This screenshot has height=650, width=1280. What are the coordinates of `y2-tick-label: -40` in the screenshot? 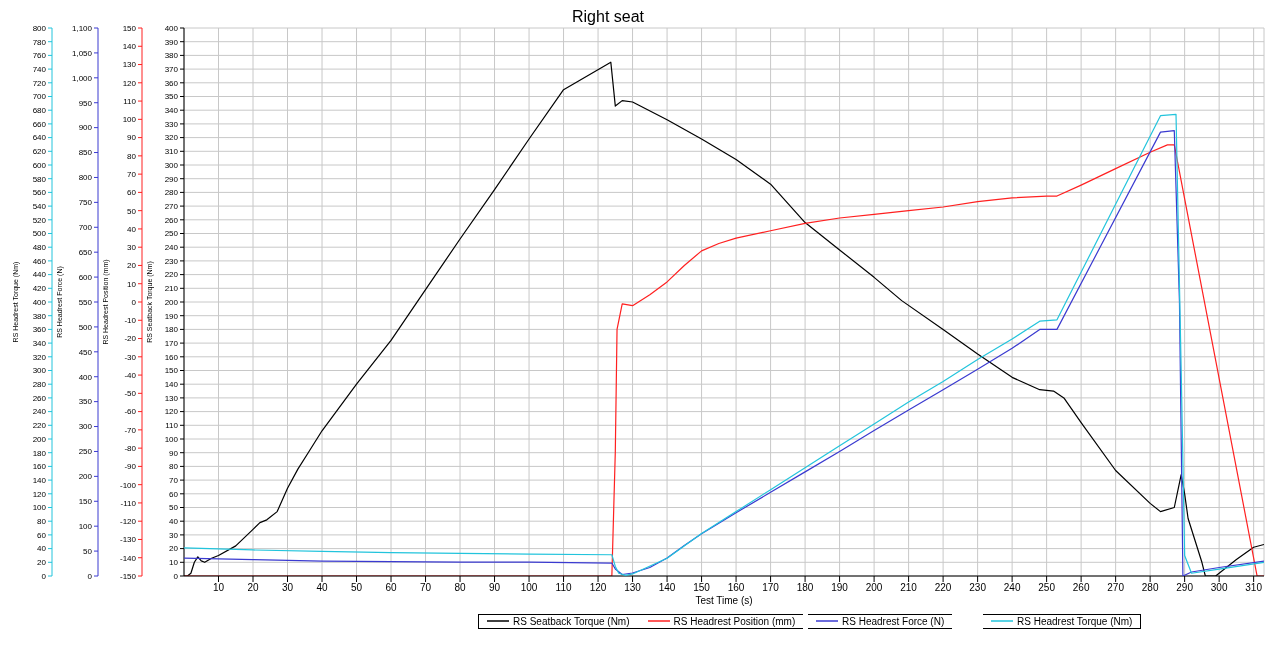 It's located at (130, 375).